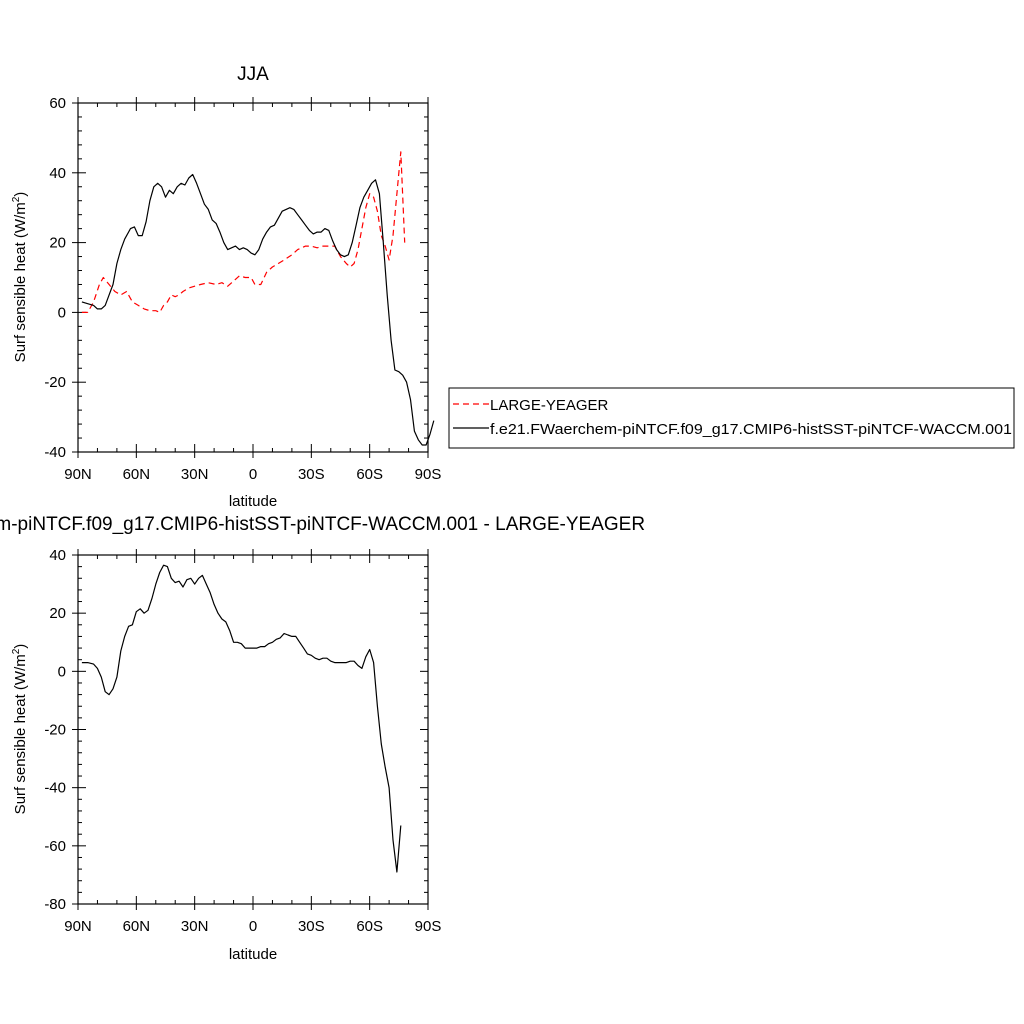 Image resolution: width=1024 pixels, height=1024 pixels. What do you see at coordinates (55, 846) in the screenshot?
I see `y-tick-label: -60` at bounding box center [55, 846].